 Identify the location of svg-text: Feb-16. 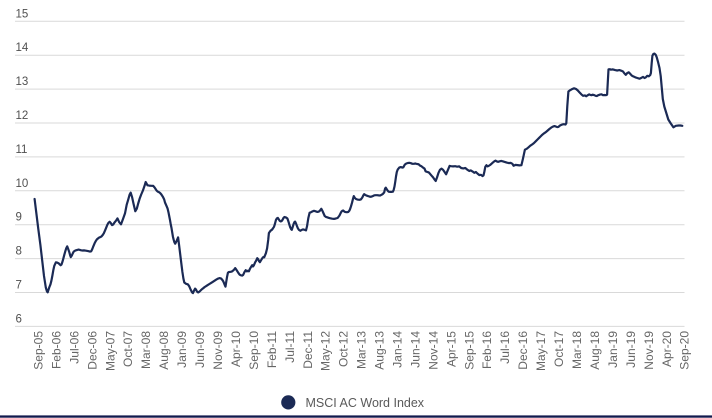
(487, 350).